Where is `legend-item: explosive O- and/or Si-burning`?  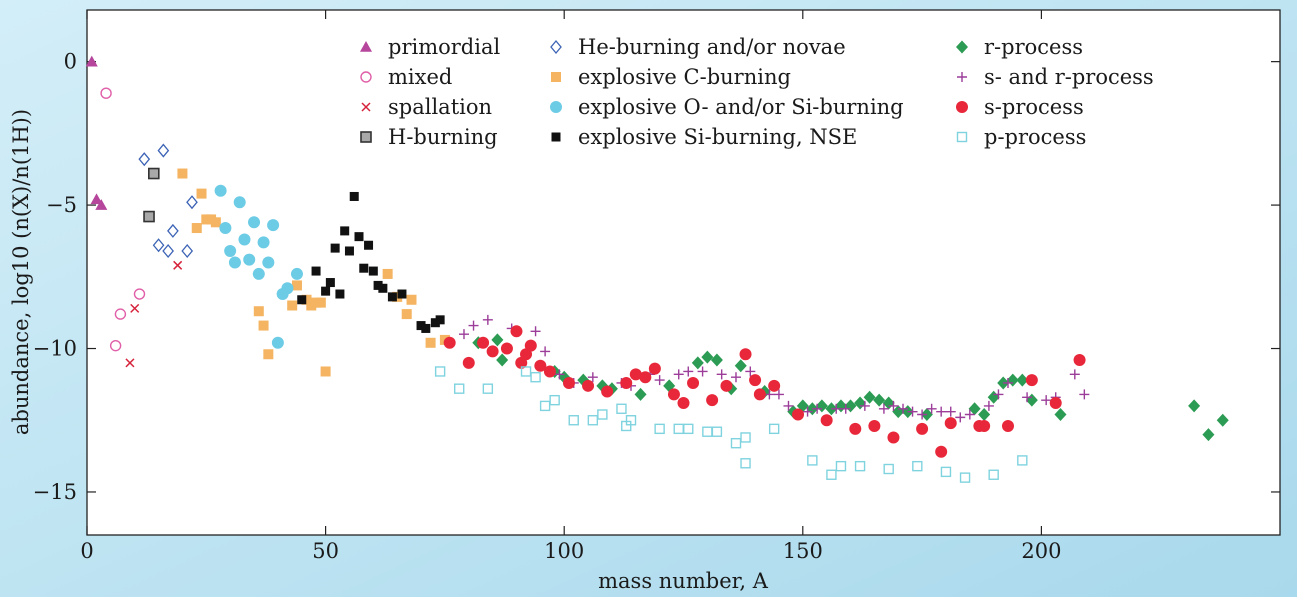
legend-item: explosive O- and/or Si-burning is located at coordinates (727, 107).